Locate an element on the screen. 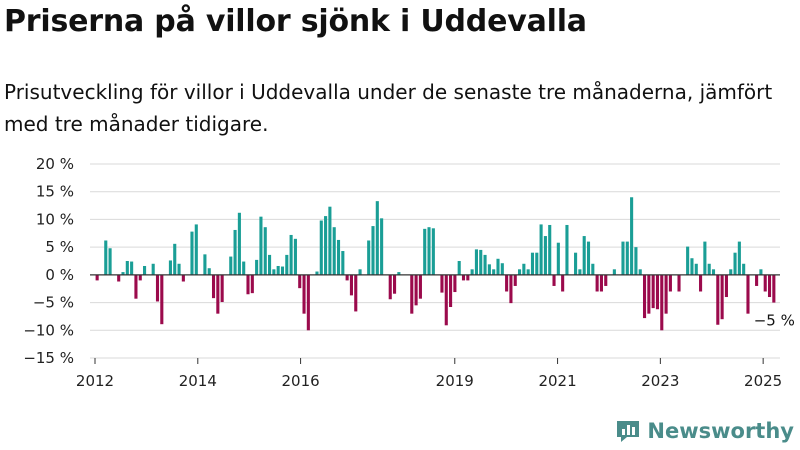 This screenshot has height=450, width=800. y-tick-label: −15 % is located at coordinates (48, 358).